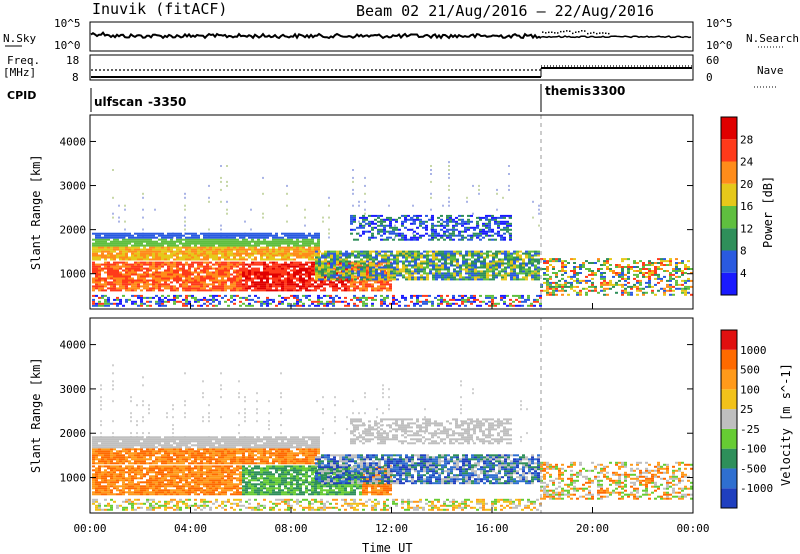 The width and height of the screenshot is (800, 554). Describe the element at coordinates (729, 206) in the screenshot. I see `colorbar-frame` at that location.